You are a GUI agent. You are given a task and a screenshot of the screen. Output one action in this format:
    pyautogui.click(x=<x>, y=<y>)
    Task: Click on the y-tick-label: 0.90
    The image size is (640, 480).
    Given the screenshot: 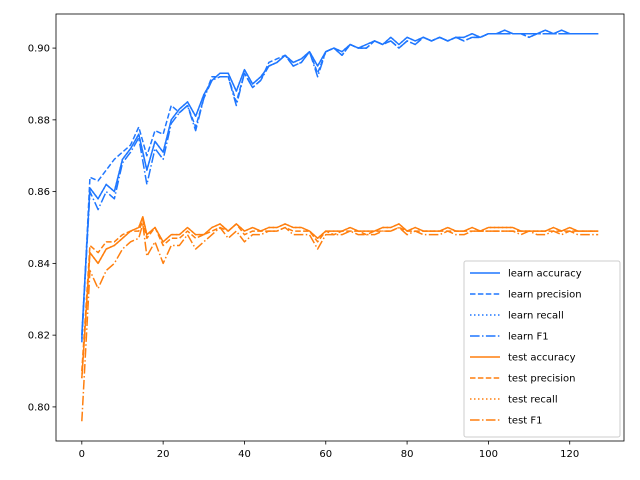 What is the action you would take?
    pyautogui.click(x=39, y=49)
    